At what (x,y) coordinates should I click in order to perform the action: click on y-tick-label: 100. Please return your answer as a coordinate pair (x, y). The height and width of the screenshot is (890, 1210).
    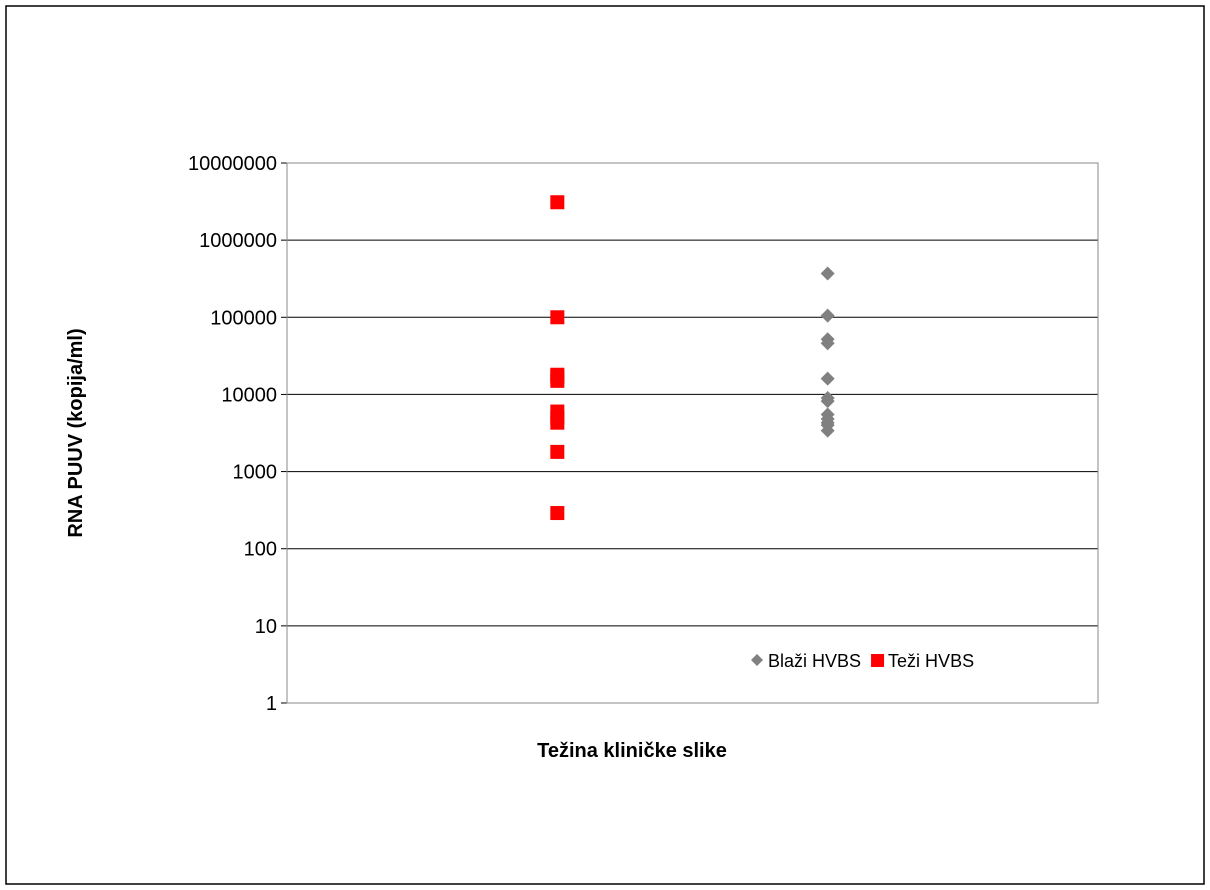
    Looking at the image, I should click on (260, 550).